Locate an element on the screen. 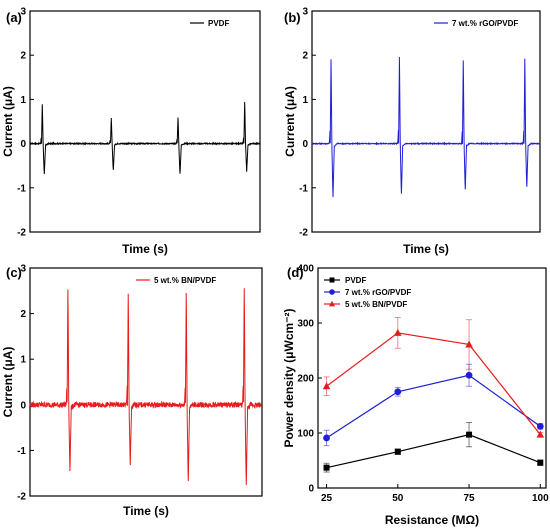  x-tick-label: 25 is located at coordinates (327, 498).